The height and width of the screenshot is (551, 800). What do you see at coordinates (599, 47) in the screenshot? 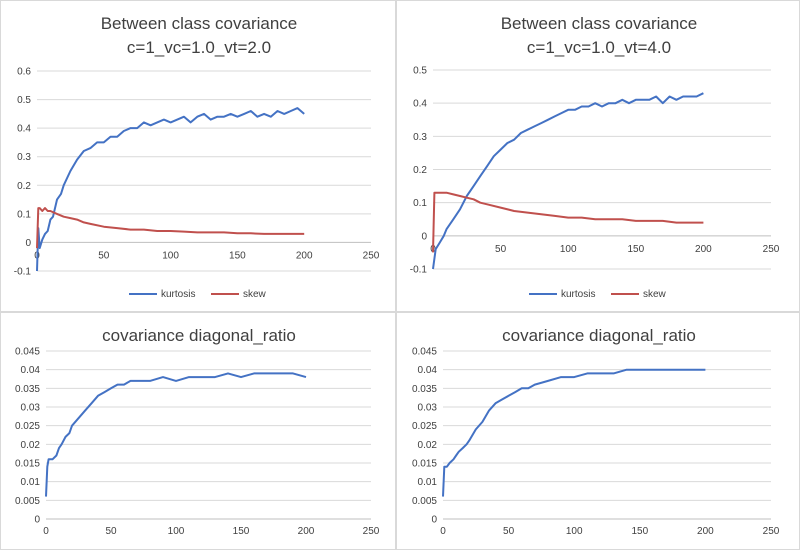
I see `chart-title-line: c=1_vc=1.0_vt=4.0` at bounding box center [599, 47].